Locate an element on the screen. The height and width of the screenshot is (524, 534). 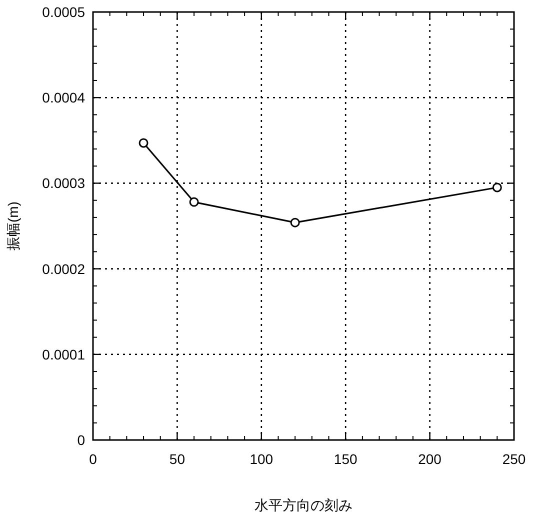
y-tick-label: 0.0001 is located at coordinates (64, 354).